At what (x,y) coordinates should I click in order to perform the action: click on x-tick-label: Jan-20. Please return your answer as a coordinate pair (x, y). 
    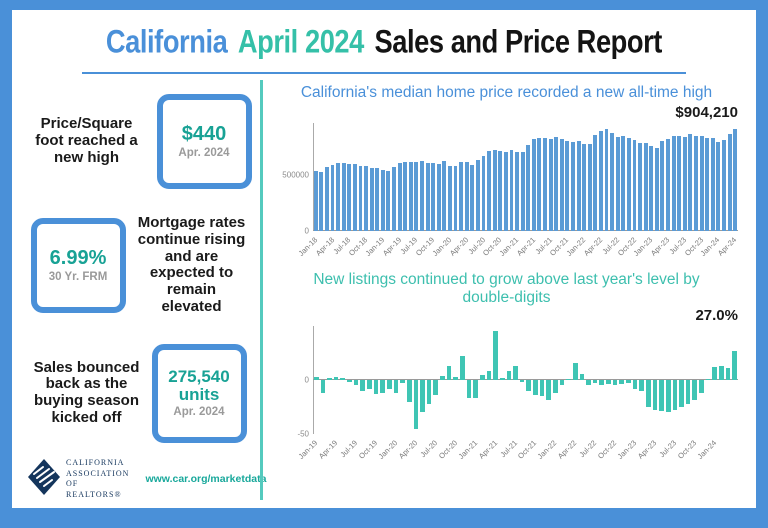
    Looking at the image, I should click on (388, 449).